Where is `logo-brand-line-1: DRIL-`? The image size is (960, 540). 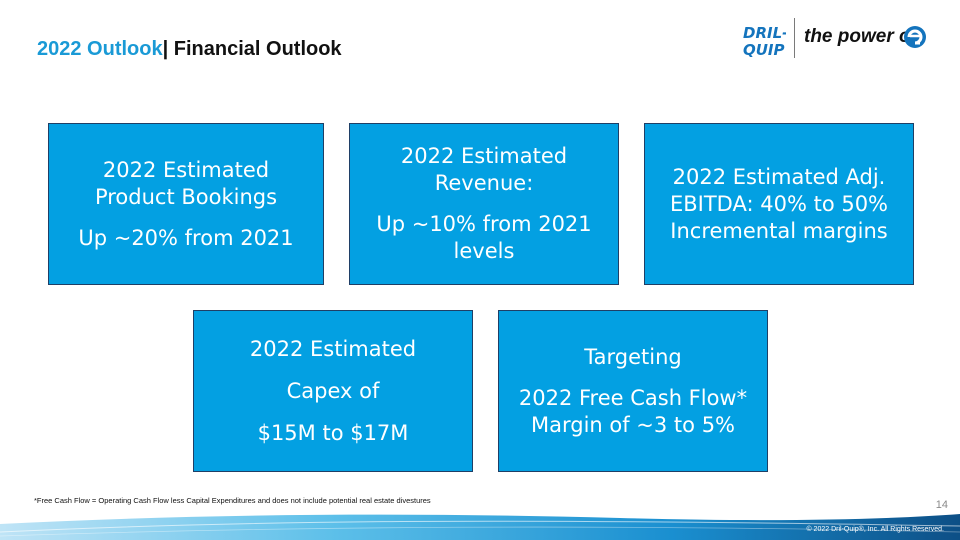 logo-brand-line-1: DRIL- is located at coordinates (764, 33).